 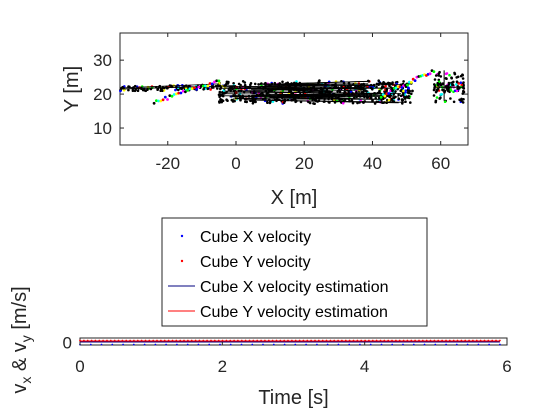 I want to click on legend-dot-marker, so click(x=182, y=236).